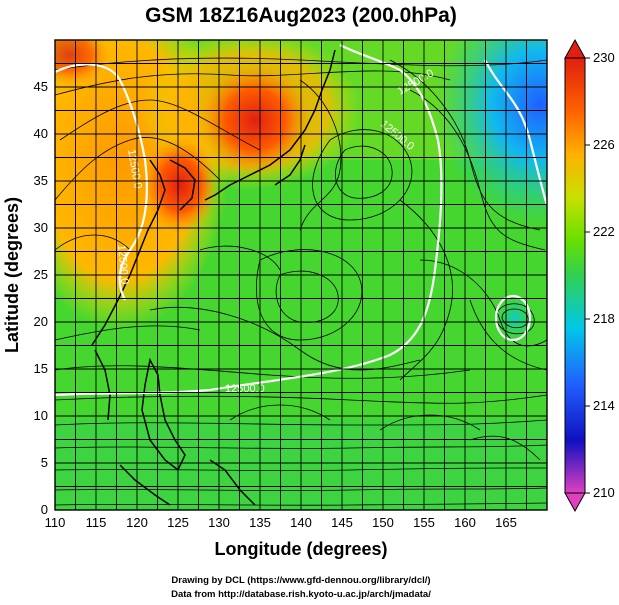 The image size is (619, 605). What do you see at coordinates (301, 15) in the screenshot?
I see `map-title: GSM 18Z16Aug2023 (200.0hPa)` at bounding box center [301, 15].